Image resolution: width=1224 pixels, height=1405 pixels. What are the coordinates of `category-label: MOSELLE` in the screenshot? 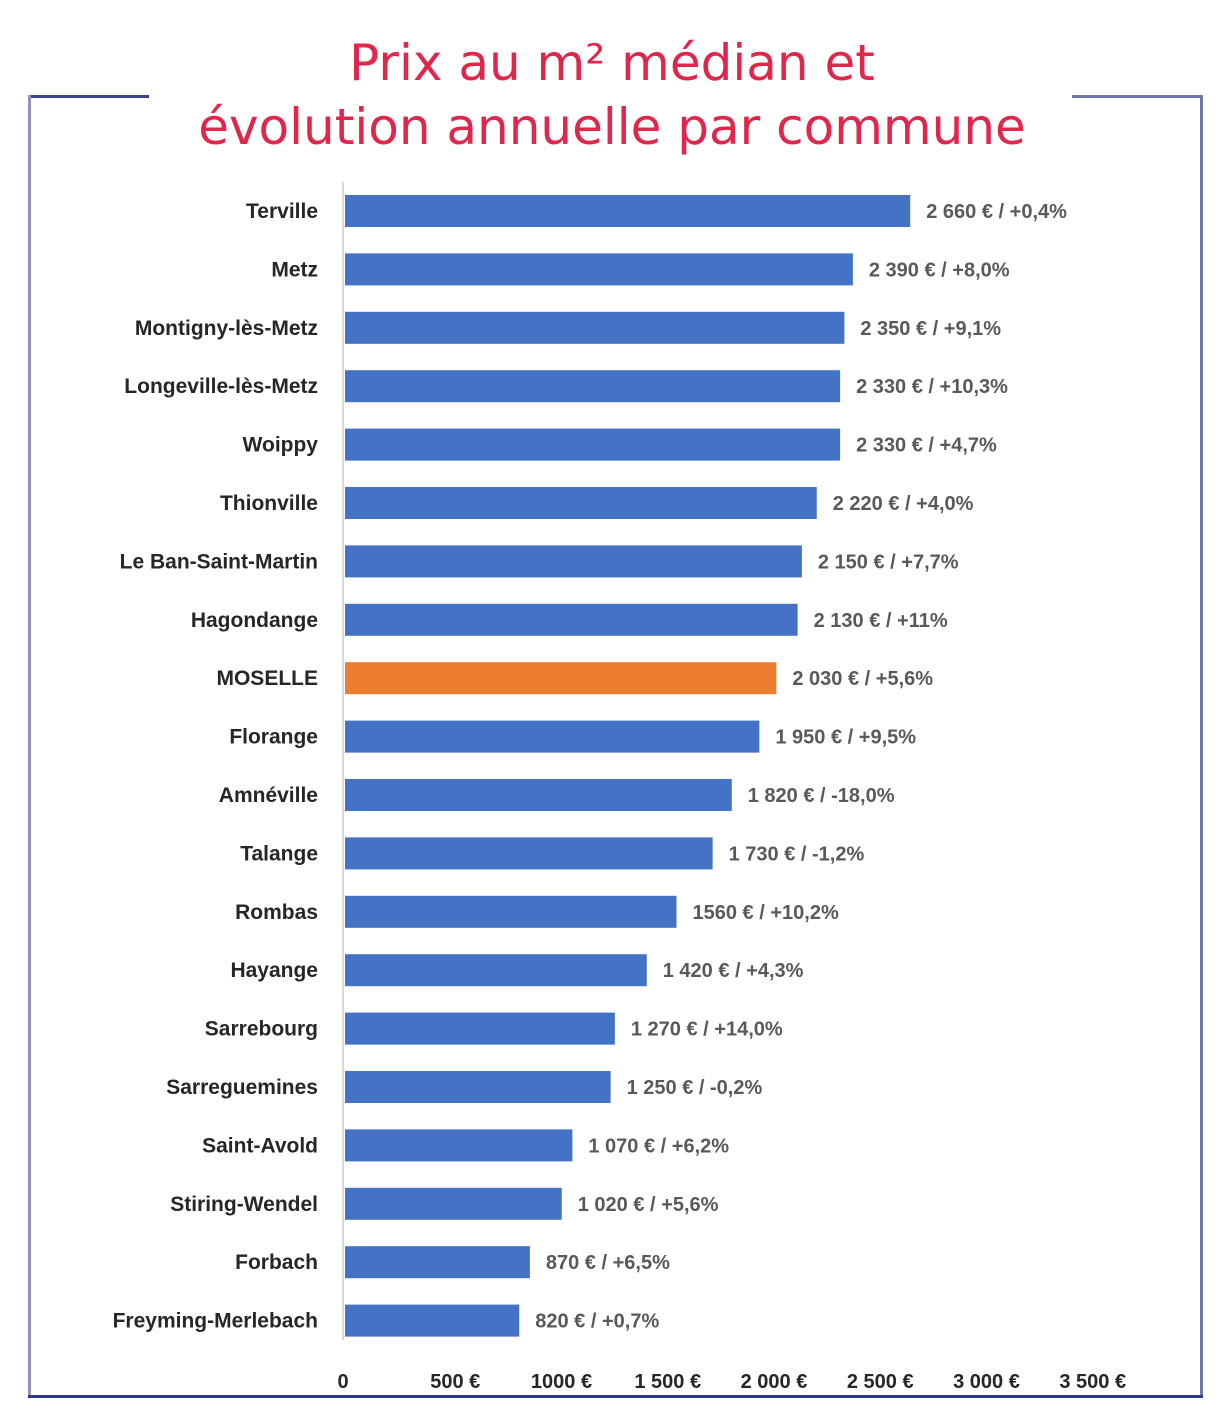 It's located at (267, 678).